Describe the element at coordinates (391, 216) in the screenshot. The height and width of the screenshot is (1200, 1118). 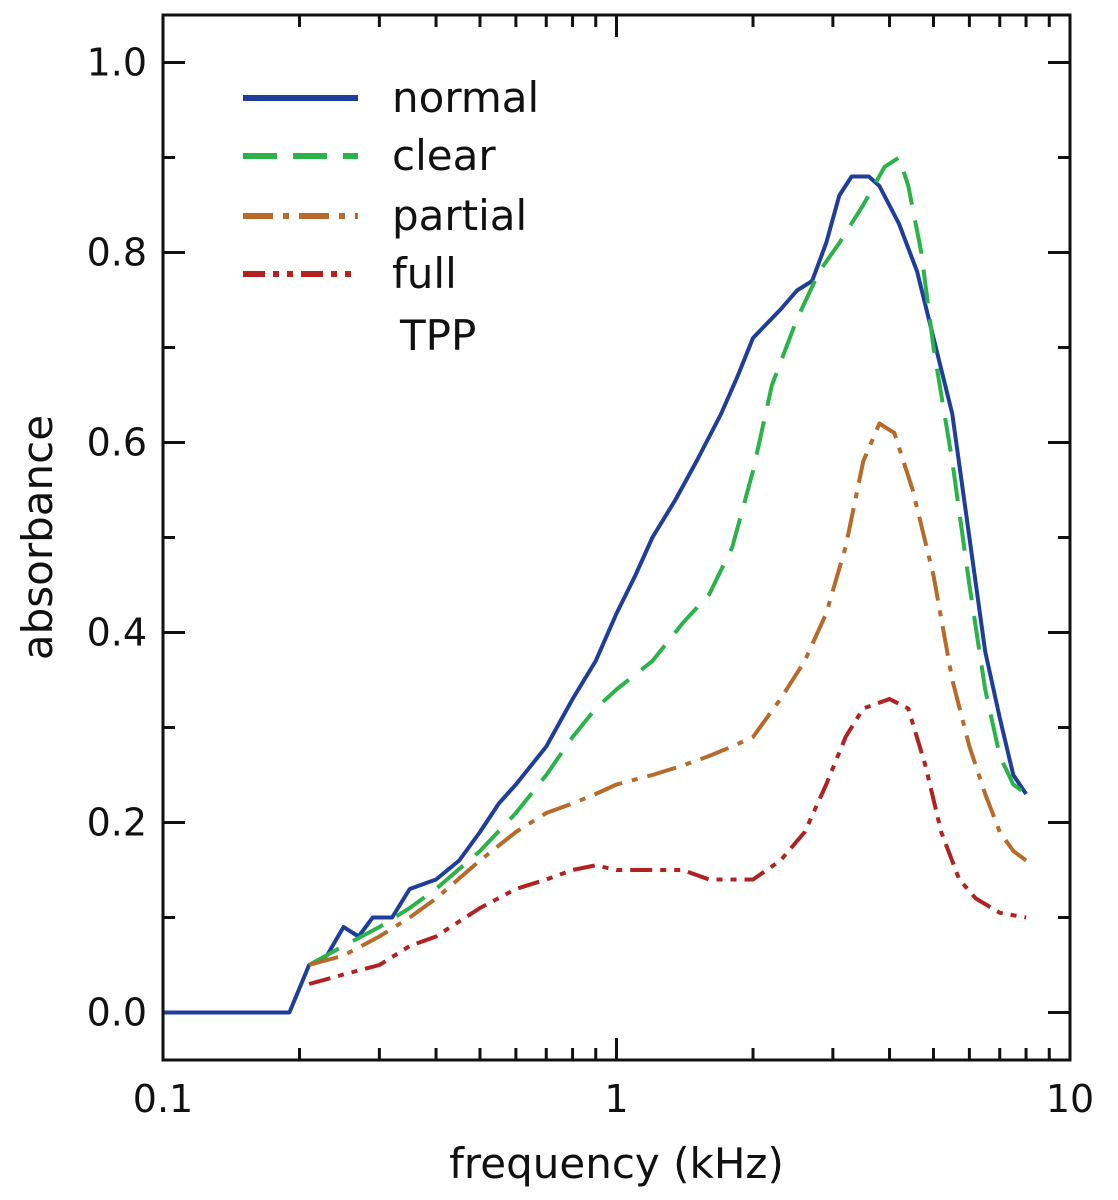
I see `legend: normal clear partial full TPP` at that location.